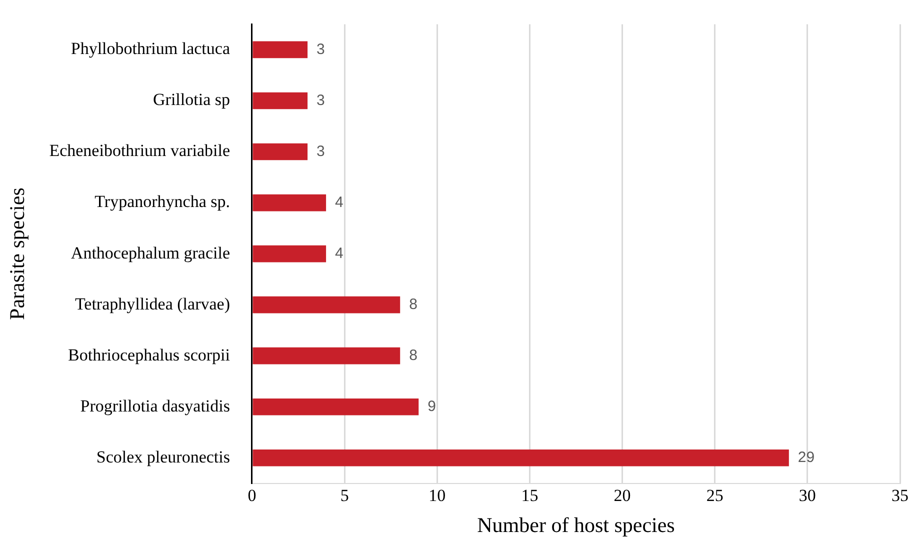 The height and width of the screenshot is (547, 918). Describe the element at coordinates (576, 524) in the screenshot. I see `x-axis-title: Number of host species` at that location.